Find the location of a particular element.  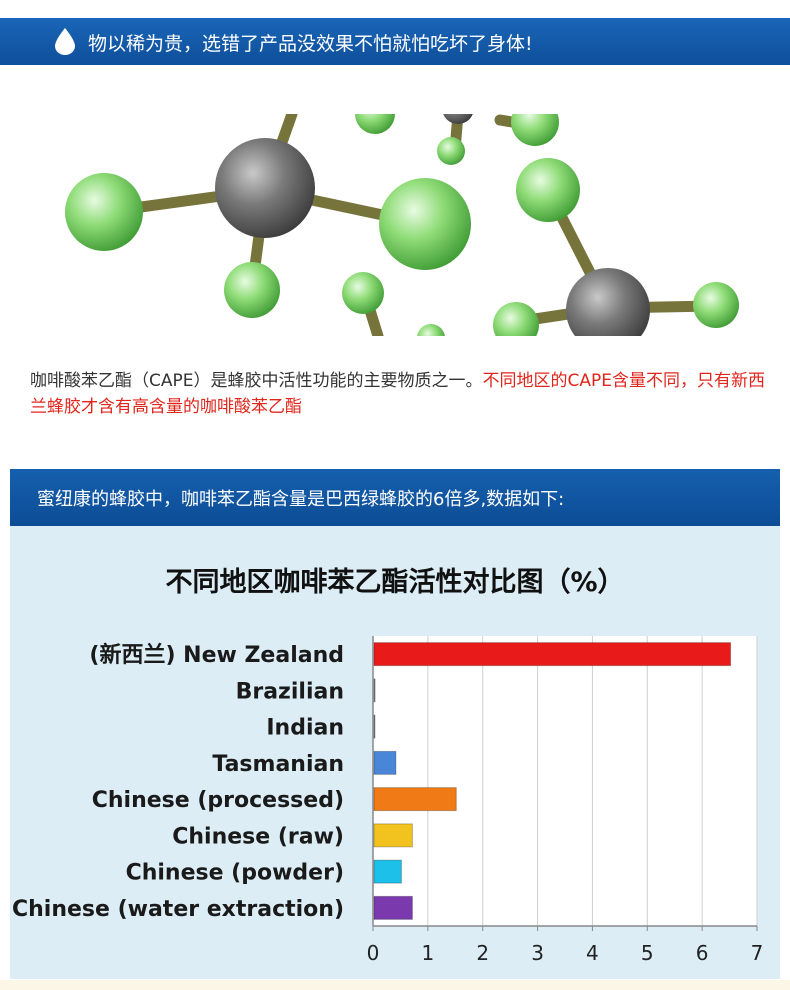

header-banner: 物以稀为贵，选错了产品没效果不怕就怕吃坏了身体! is located at coordinates (395, 41).